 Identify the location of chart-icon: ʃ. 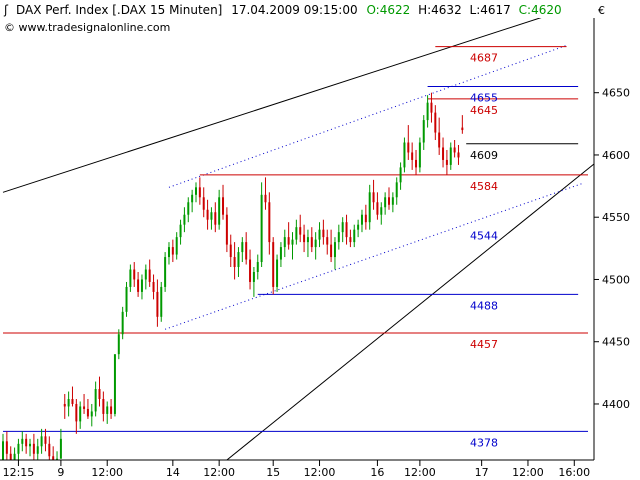
(6, 10).